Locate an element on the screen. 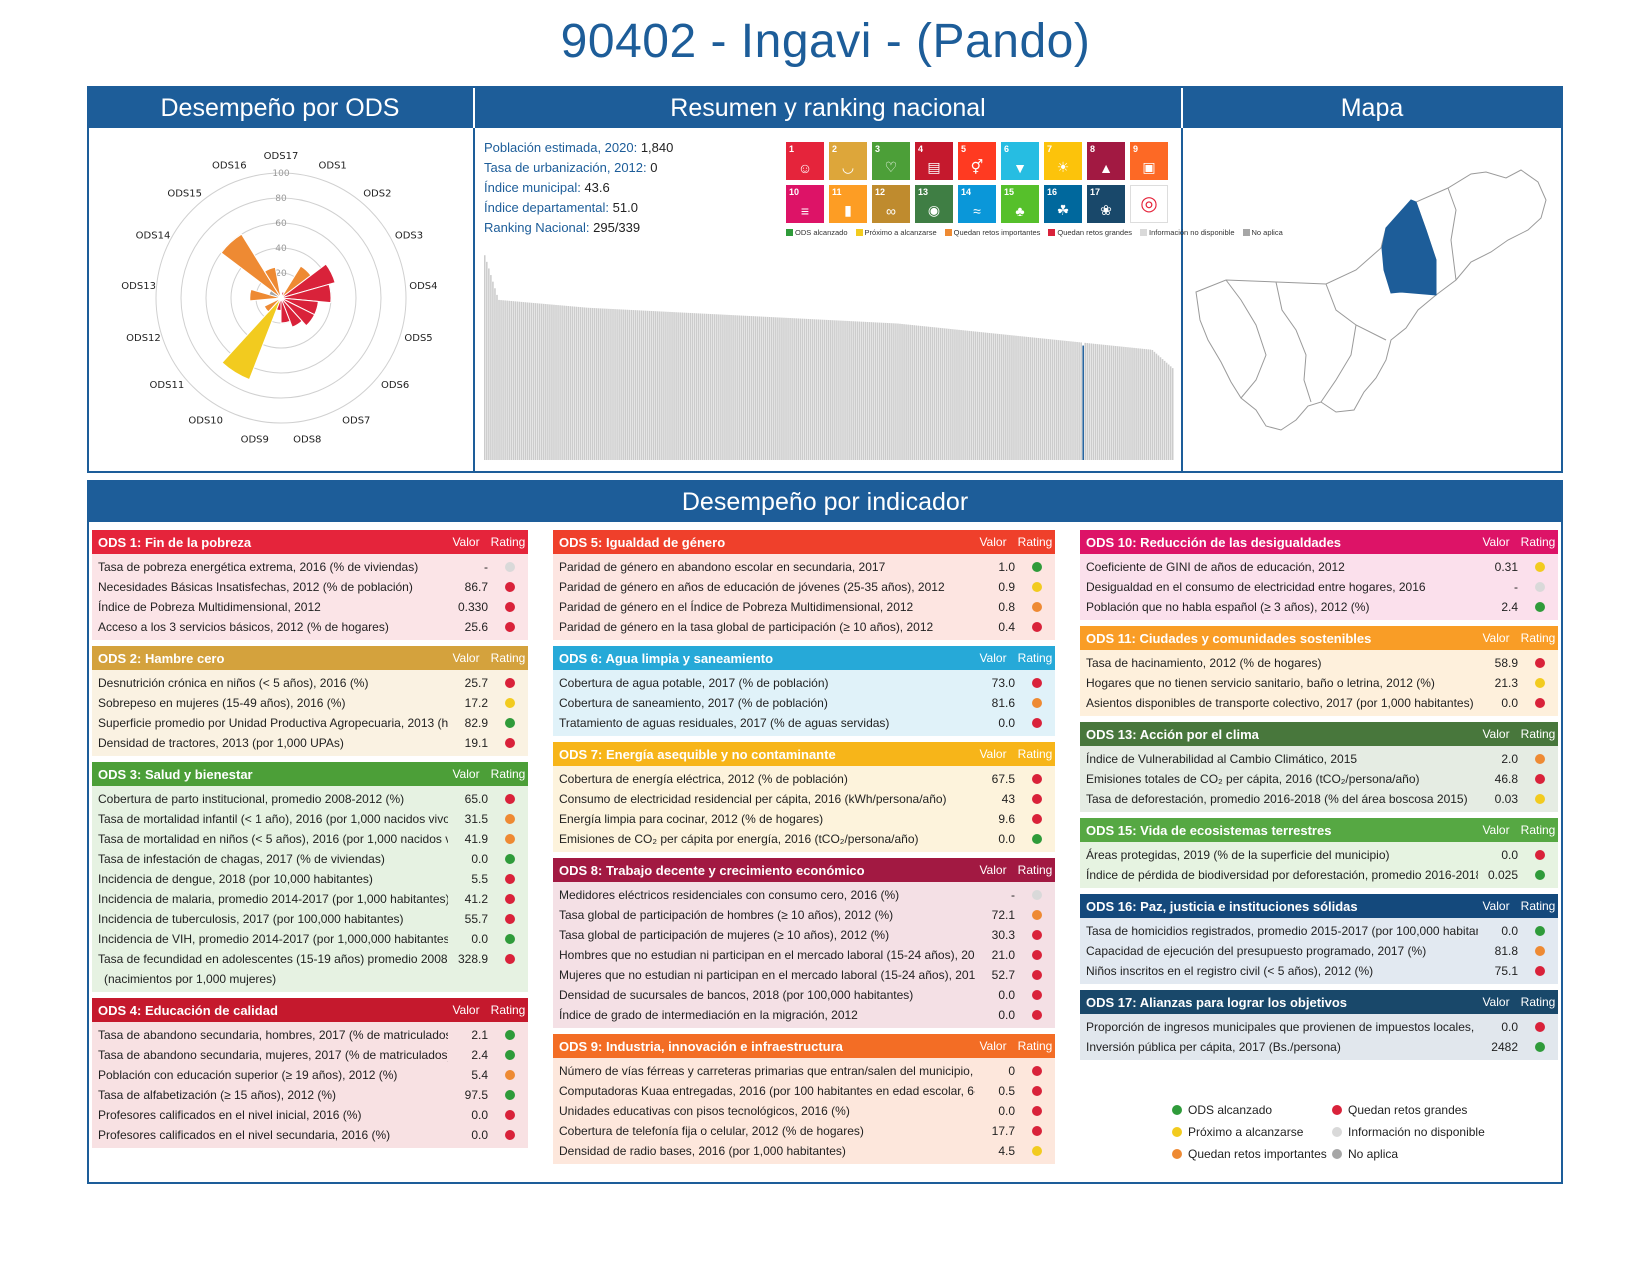 The height and width of the screenshot is (1275, 1651). summary-label: Ranking Nacional: is located at coordinates (539, 227).